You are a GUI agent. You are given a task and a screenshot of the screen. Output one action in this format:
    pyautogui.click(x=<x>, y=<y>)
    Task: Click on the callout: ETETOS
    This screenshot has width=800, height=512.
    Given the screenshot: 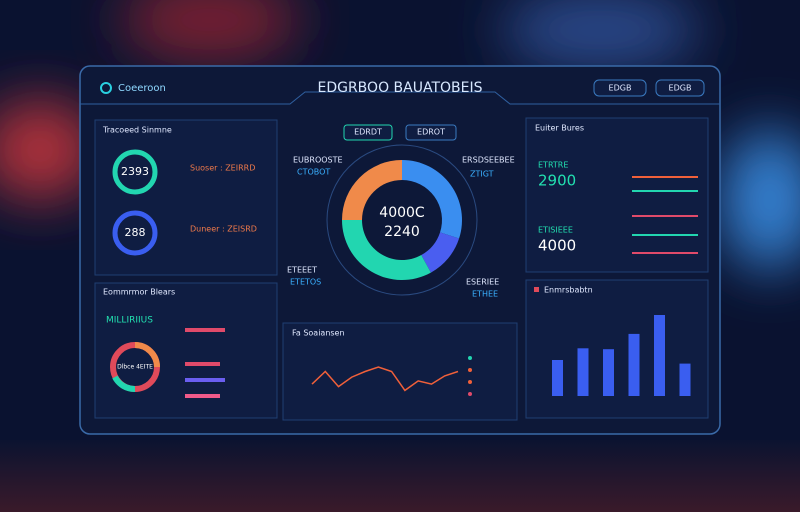 What is the action you would take?
    pyautogui.click(x=305, y=282)
    